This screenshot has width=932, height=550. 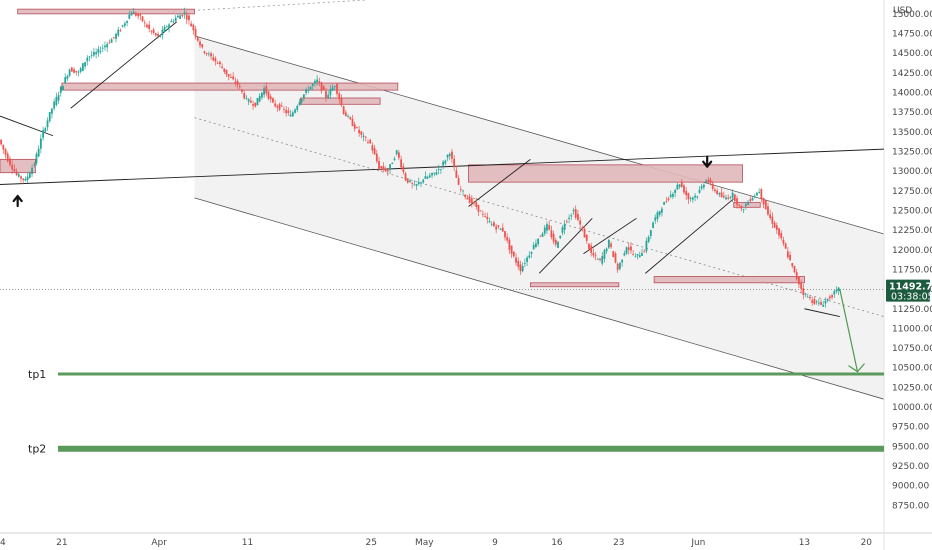 What do you see at coordinates (912, 231) in the screenshot?
I see `y-tick-label: 12250.00` at bounding box center [912, 231].